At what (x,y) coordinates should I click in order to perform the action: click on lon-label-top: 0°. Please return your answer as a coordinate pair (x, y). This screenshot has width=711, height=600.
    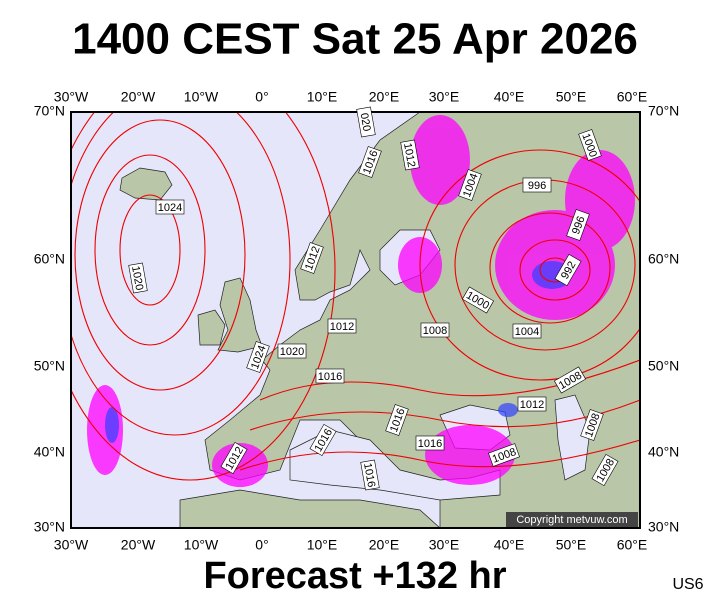
    Looking at the image, I should click on (261, 97).